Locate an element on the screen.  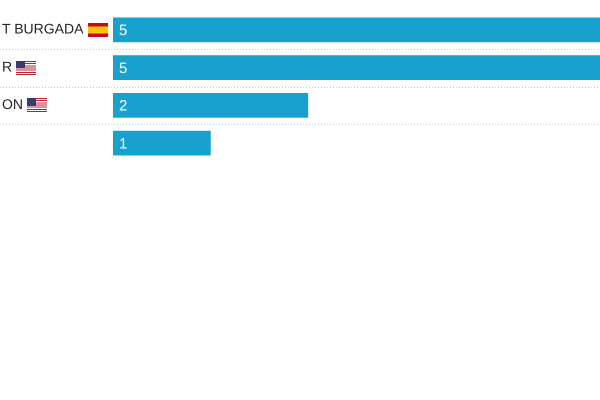
y-tick-label: T BURGADA is located at coordinates (43, 28).